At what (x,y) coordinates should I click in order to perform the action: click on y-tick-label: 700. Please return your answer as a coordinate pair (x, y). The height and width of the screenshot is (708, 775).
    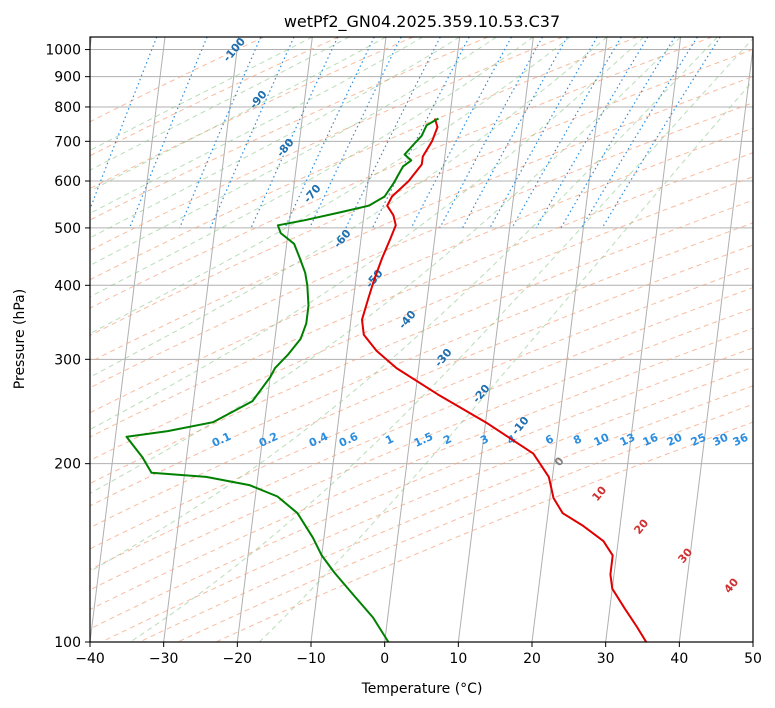
    Looking at the image, I should click on (67, 142).